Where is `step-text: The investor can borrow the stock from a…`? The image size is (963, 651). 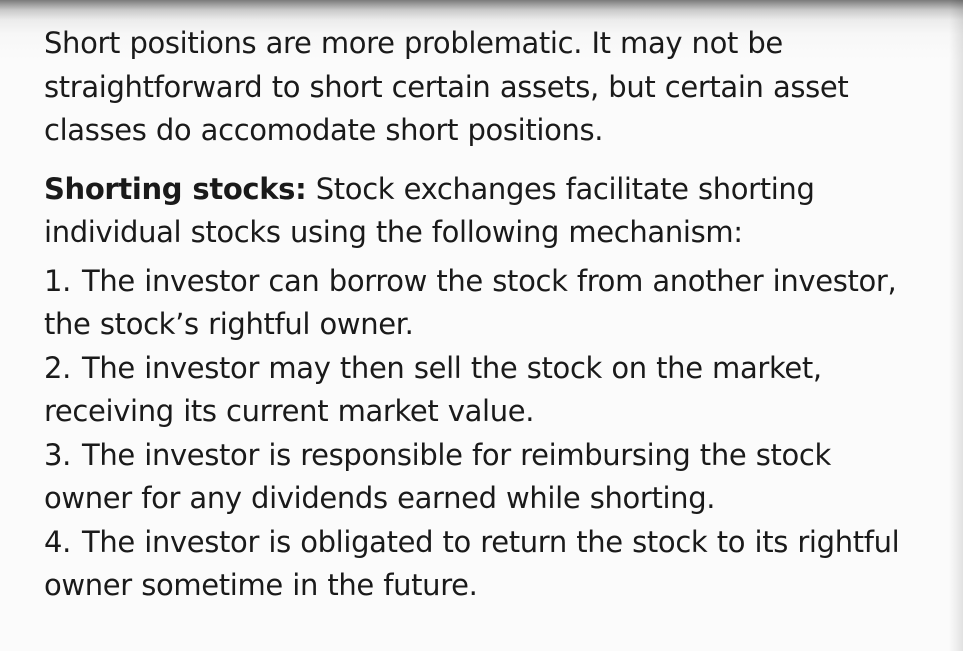 step-text: The investor can borrow the stock from a… is located at coordinates (470, 302).